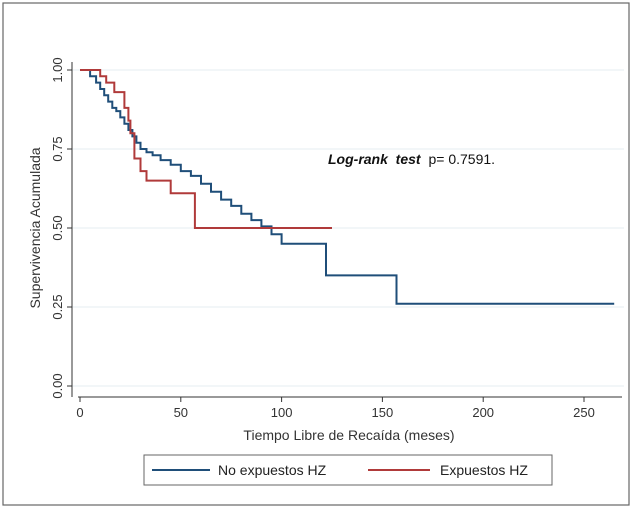 The width and height of the screenshot is (632, 508). What do you see at coordinates (206, 149) in the screenshot?
I see `series-line-expuestos` at bounding box center [206, 149].